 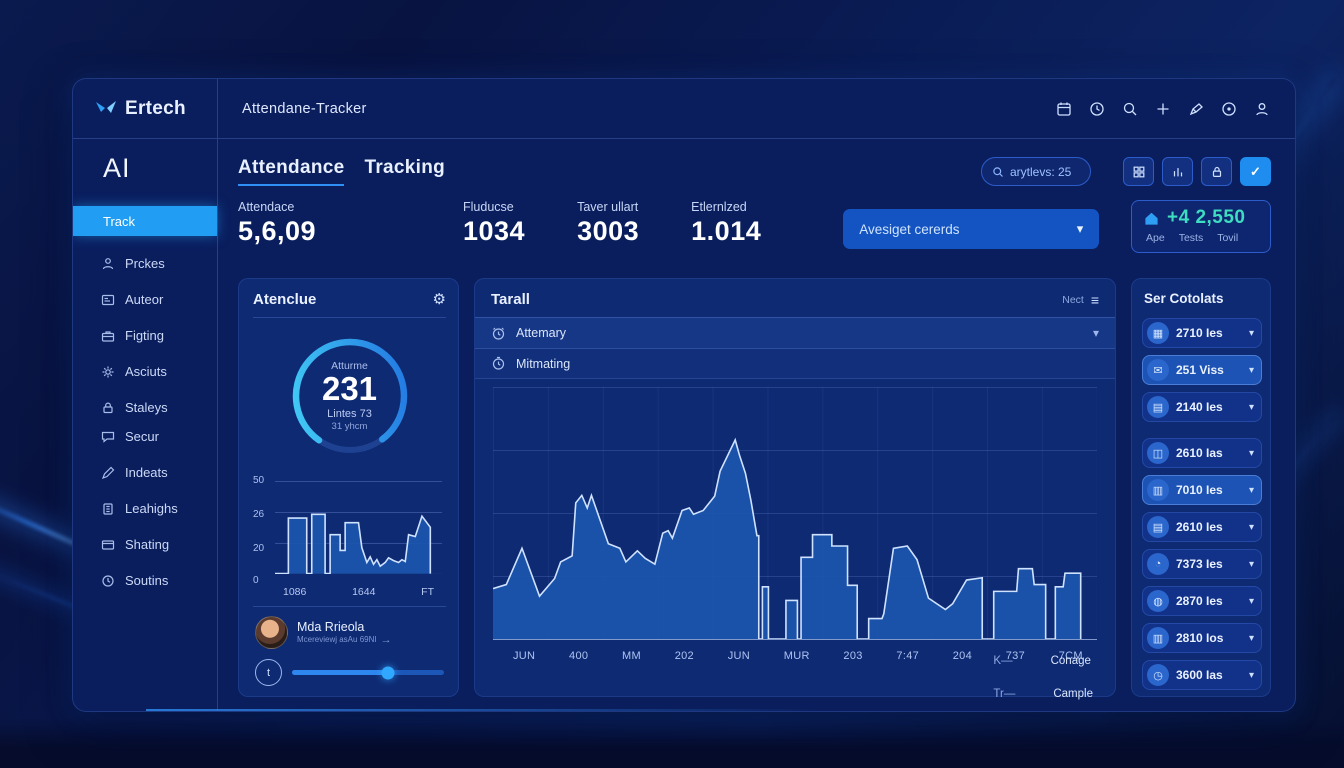 What do you see at coordinates (1064, 109) in the screenshot?
I see `calendar-icon` at bounding box center [1064, 109].